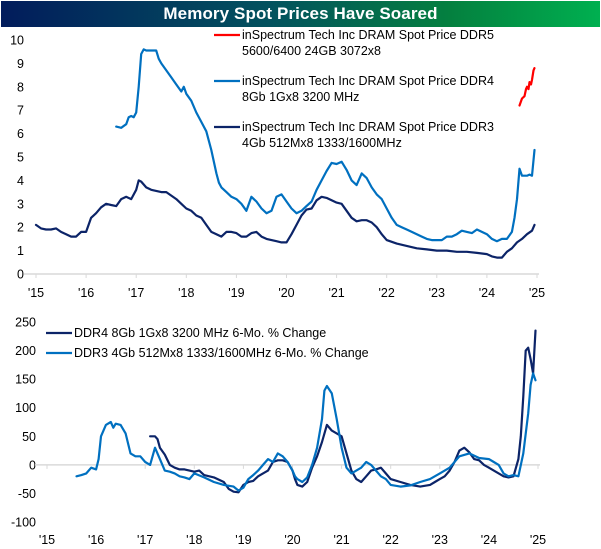 The image size is (601, 549). Describe the element at coordinates (300, 97) in the screenshot. I see `legend-label: 8Gb 1Gx8 3200 MHz` at that location.